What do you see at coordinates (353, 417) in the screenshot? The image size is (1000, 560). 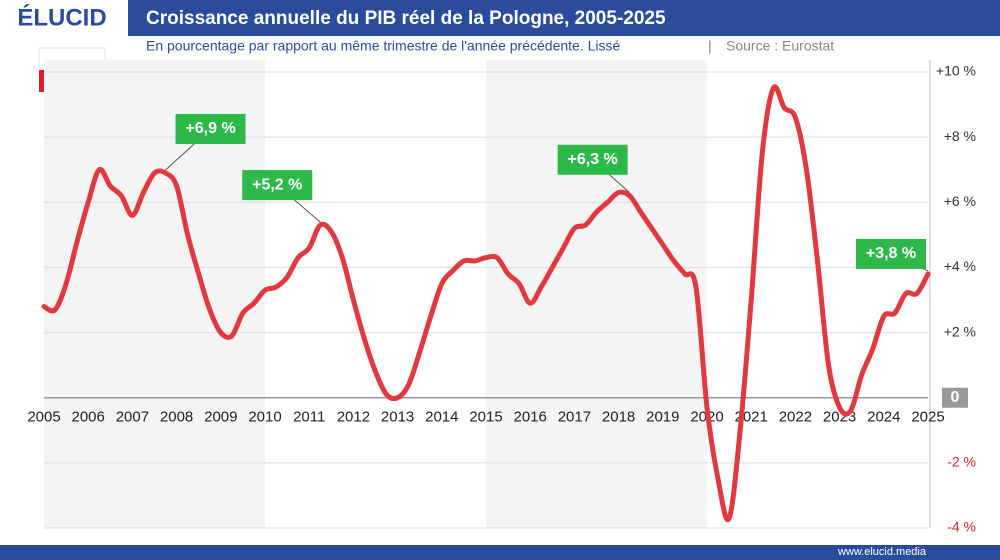 I see `x-tick-label: 2012` at bounding box center [353, 417].